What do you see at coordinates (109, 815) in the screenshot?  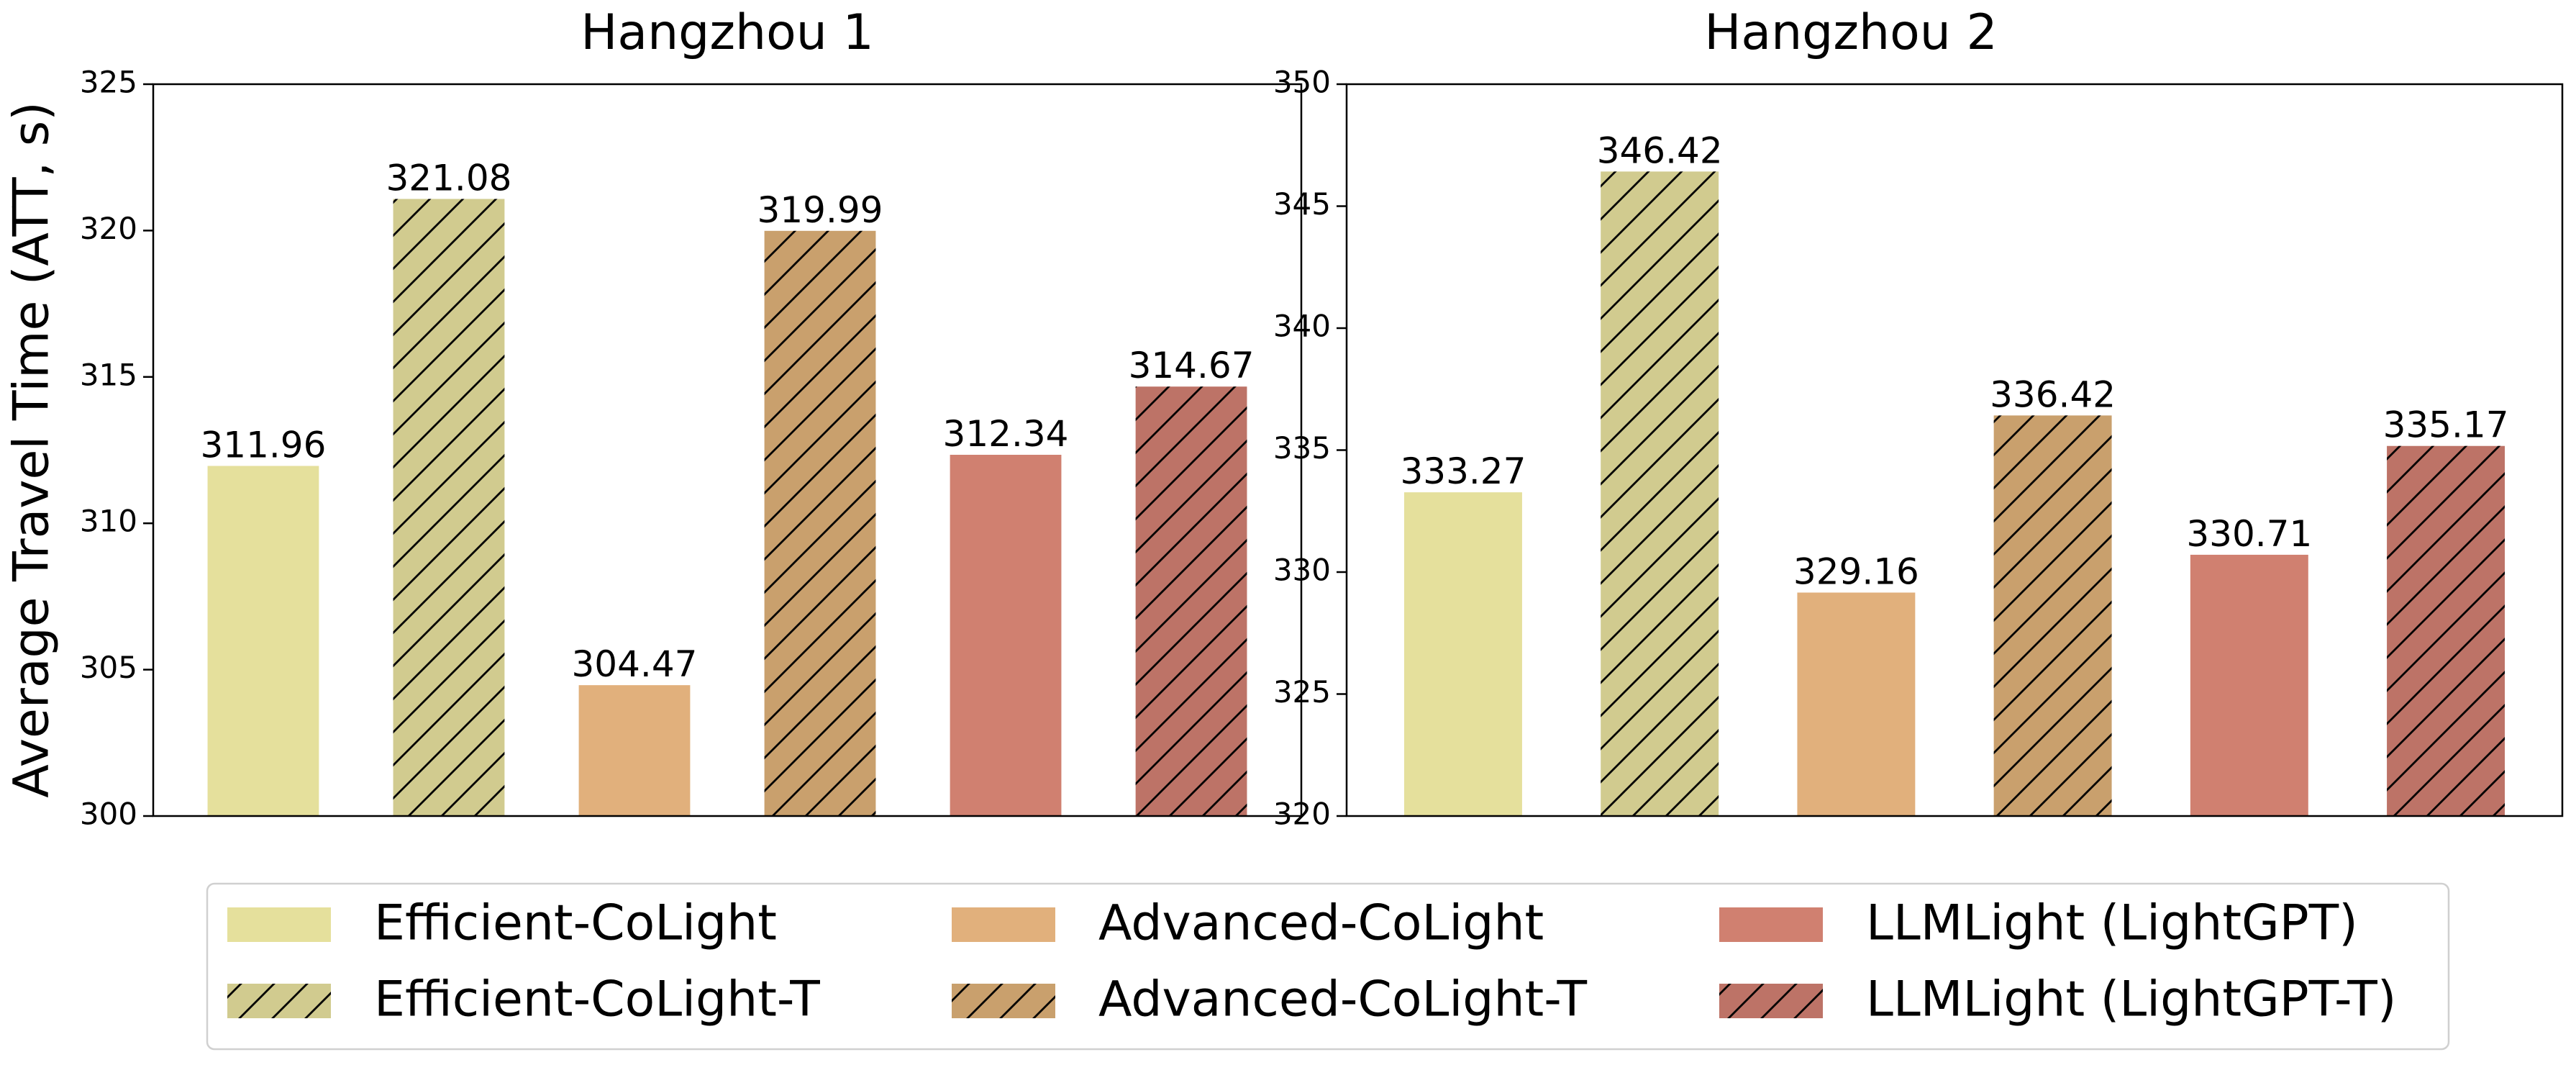 I see `y-tick-label: 300` at bounding box center [109, 815].